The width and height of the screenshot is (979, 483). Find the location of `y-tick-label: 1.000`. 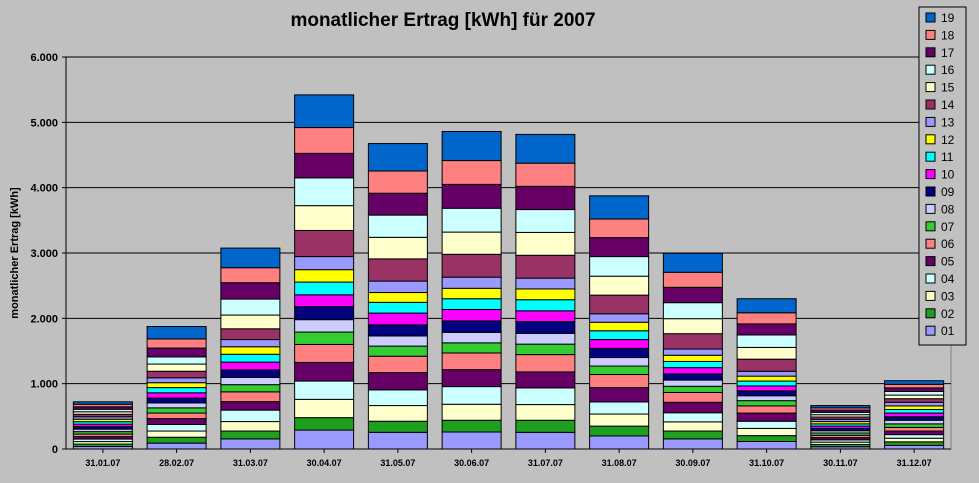

y-tick-label: 1.000 is located at coordinates (44, 385).